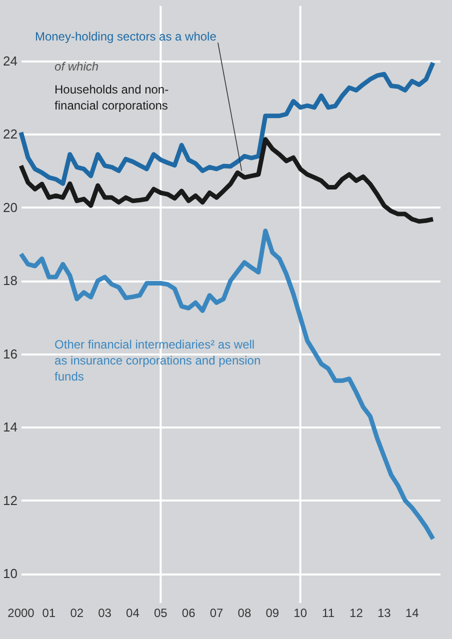  Describe the element at coordinates (161, 613) in the screenshot. I see `x-tick-label: 05` at that location.